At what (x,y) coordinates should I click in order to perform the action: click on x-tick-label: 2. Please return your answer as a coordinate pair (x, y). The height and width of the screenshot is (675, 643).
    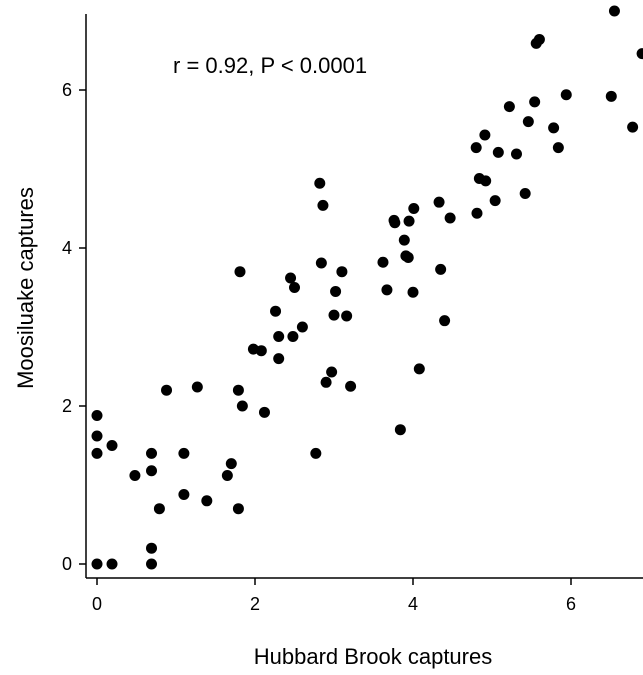
    Looking at the image, I should click on (255, 604).